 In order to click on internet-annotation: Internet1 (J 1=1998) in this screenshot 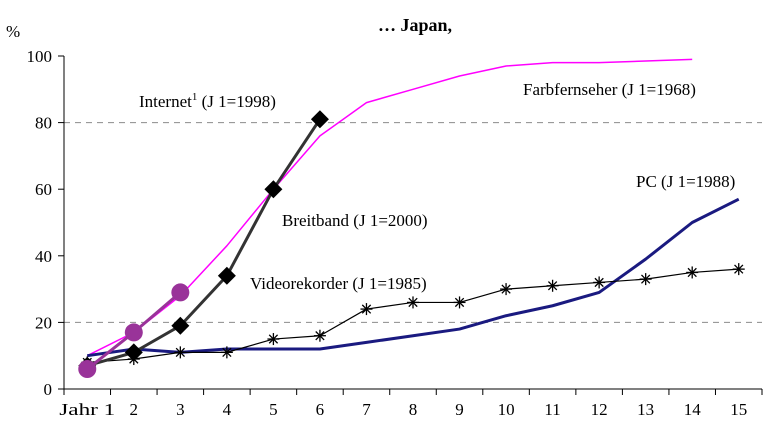, I will do `click(207, 101)`.